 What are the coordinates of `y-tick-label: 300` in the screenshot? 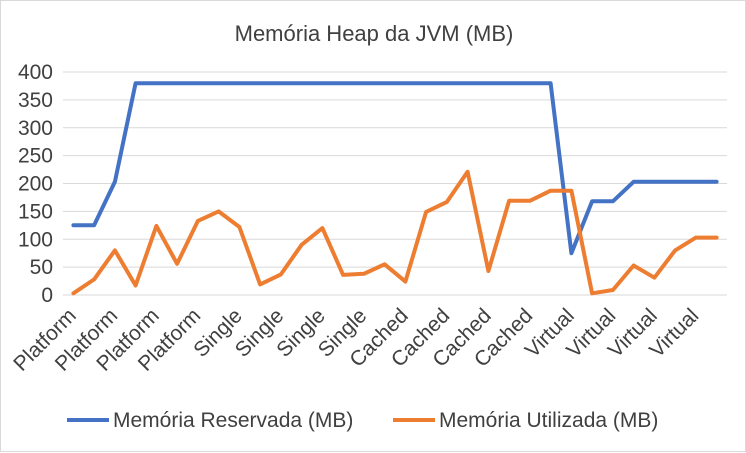 It's located at (35, 128).